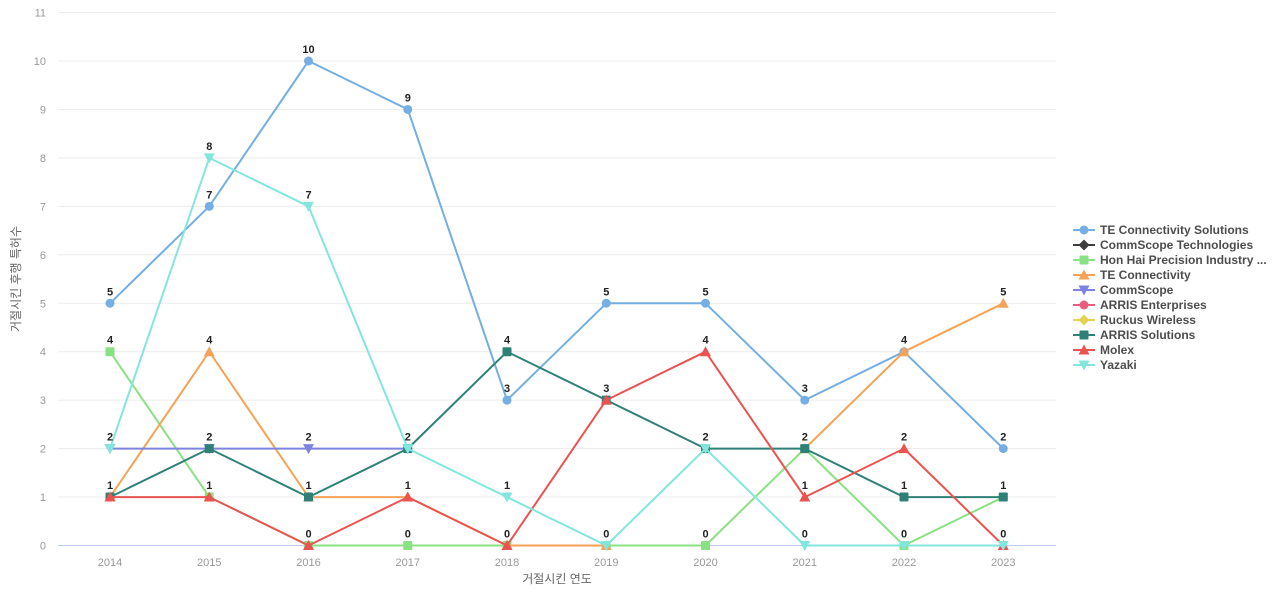 This screenshot has height=600, width=1280. Describe the element at coordinates (705, 563) in the screenshot. I see `x-tick-label: 2020` at that location.